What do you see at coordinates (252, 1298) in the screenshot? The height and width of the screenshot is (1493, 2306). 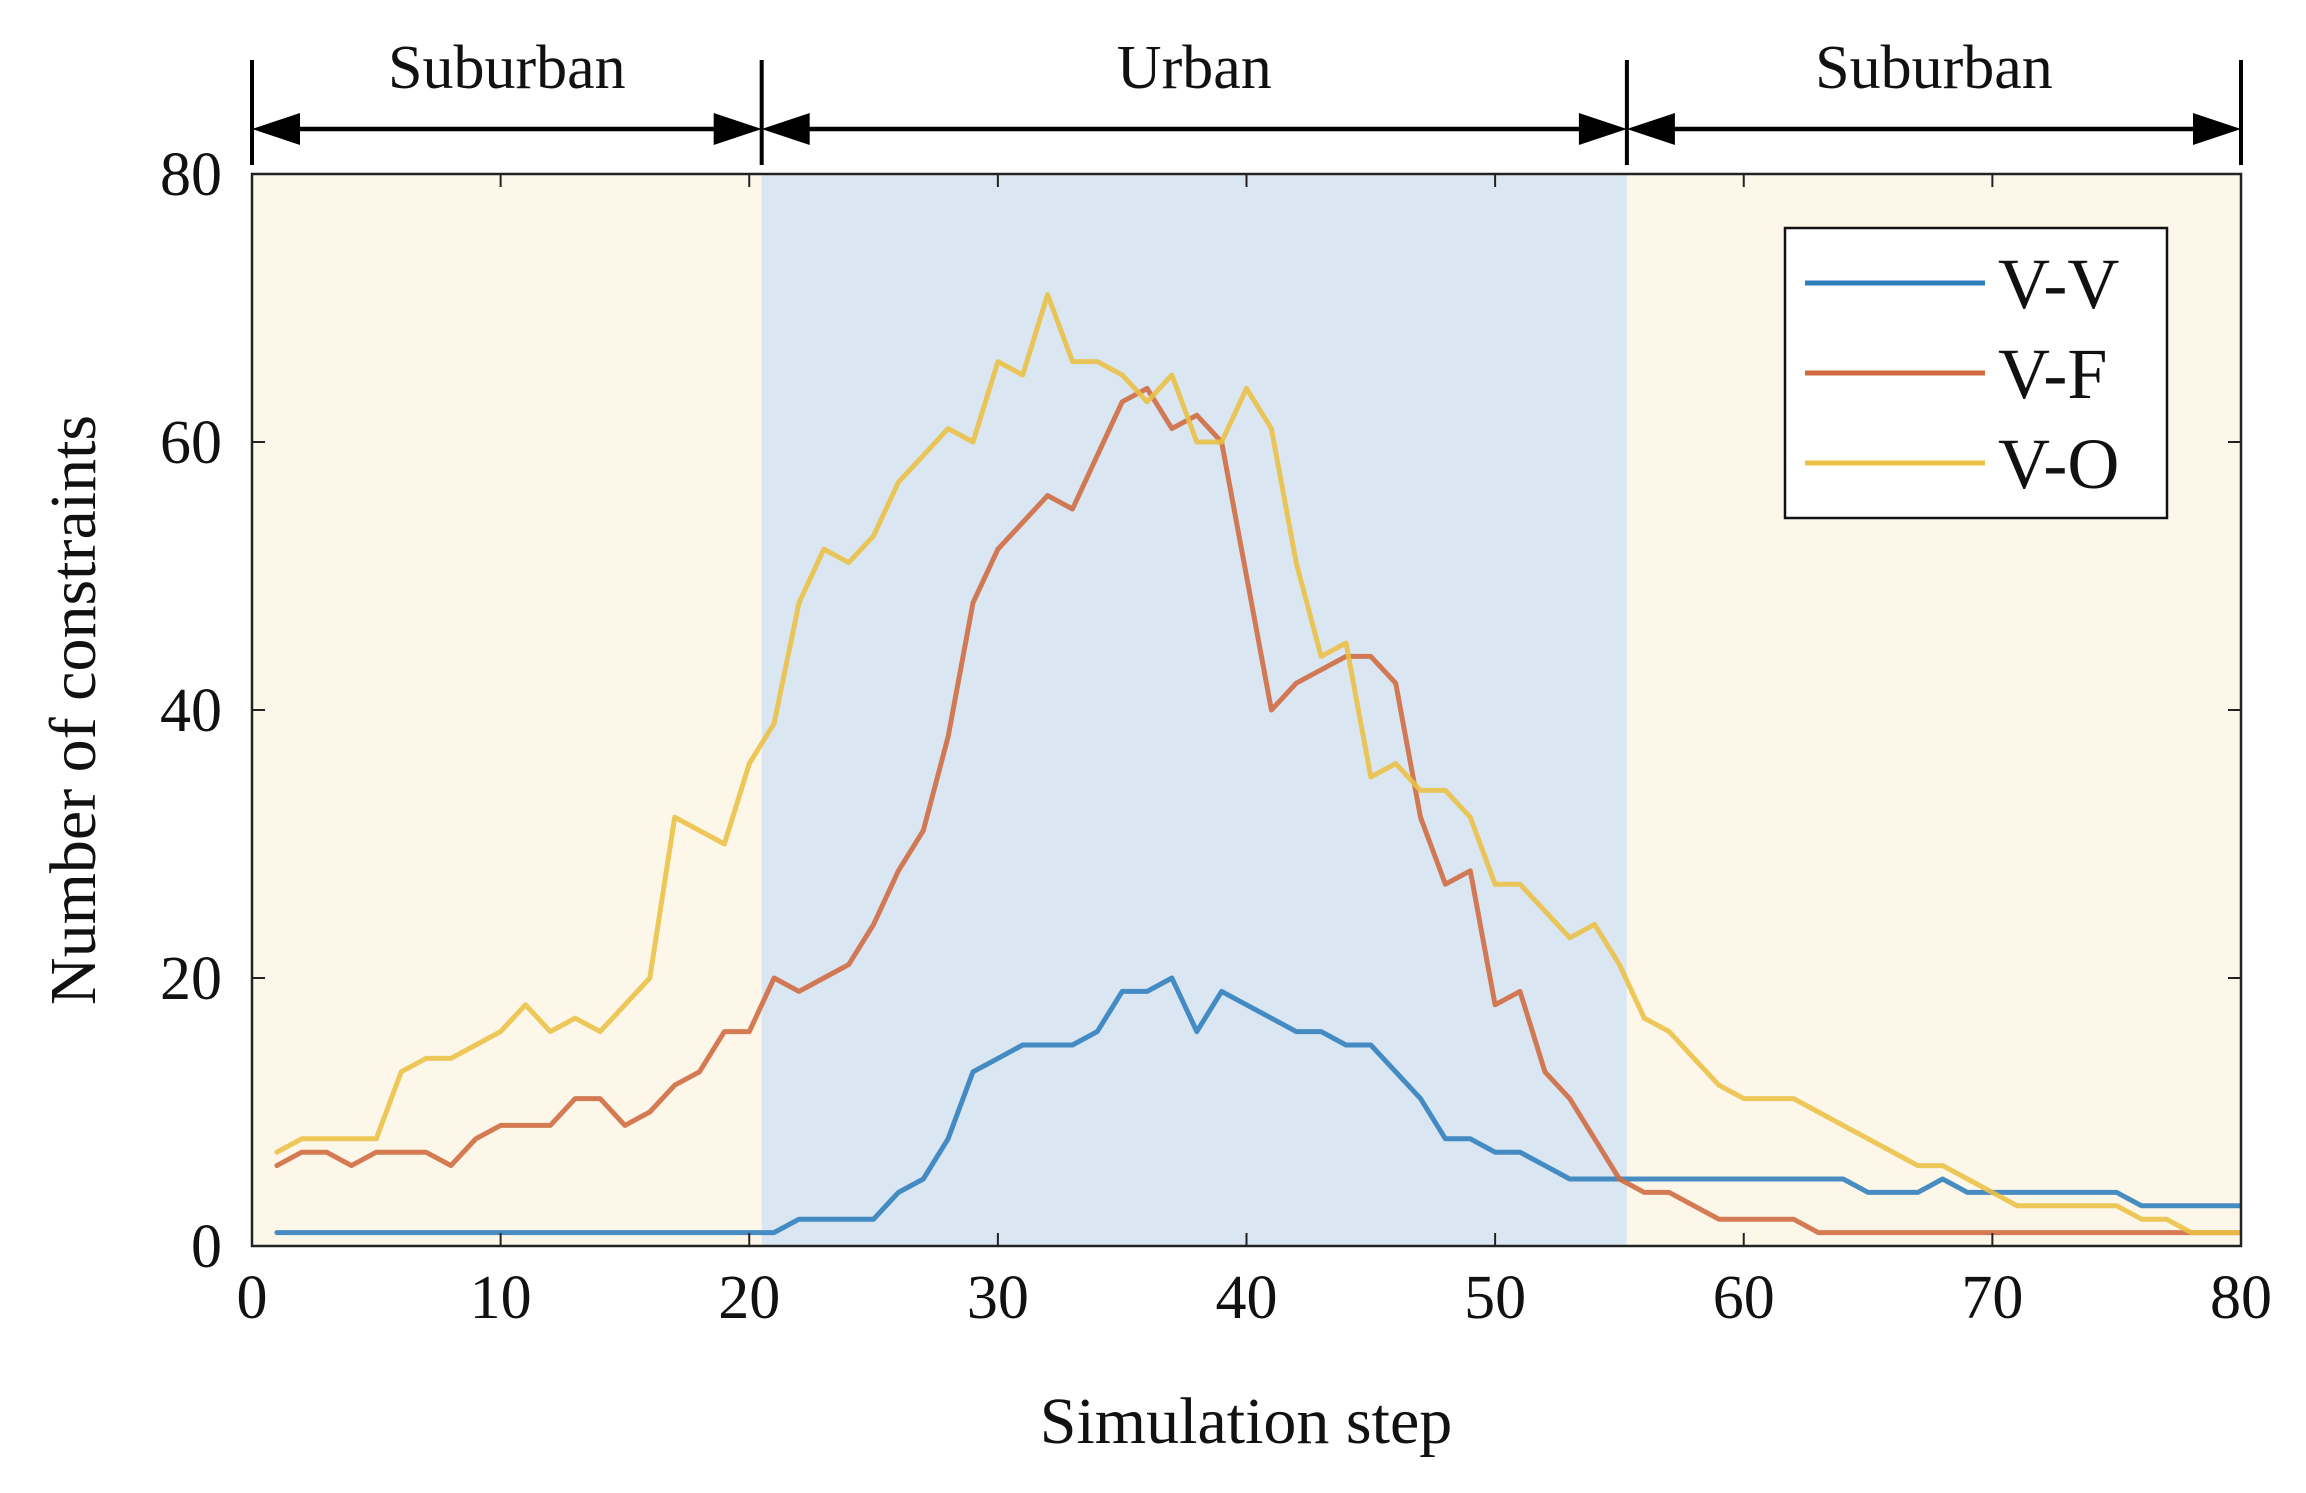 I see `x-tick-label: 0` at bounding box center [252, 1298].